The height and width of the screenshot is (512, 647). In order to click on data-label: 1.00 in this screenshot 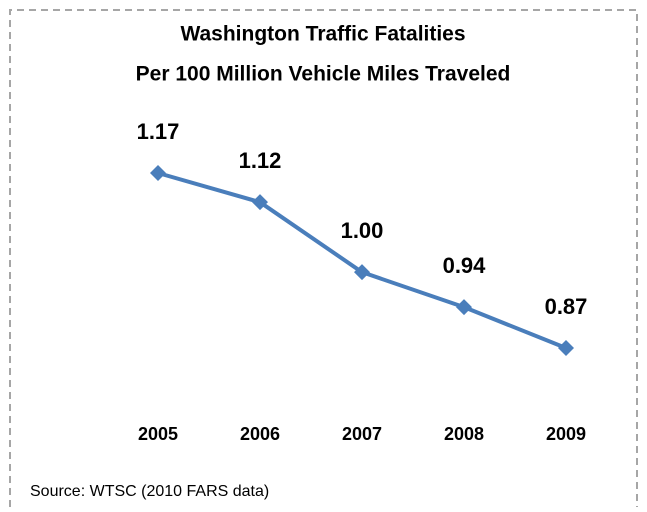, I will do `click(362, 230)`.